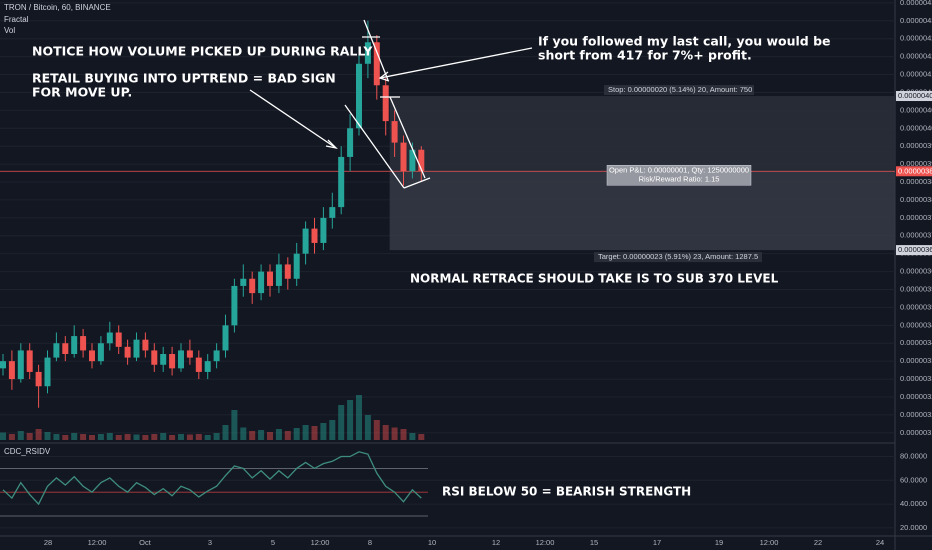 This screenshot has width=932, height=550. I want to click on annotation: FOR MOVE UP., so click(82, 92).